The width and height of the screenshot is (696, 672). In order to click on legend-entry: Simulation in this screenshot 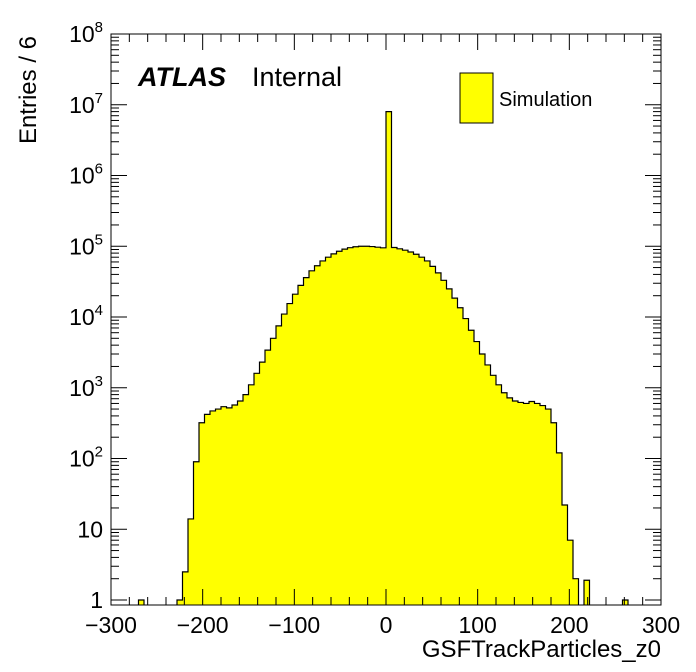, I will do `click(545, 100)`.